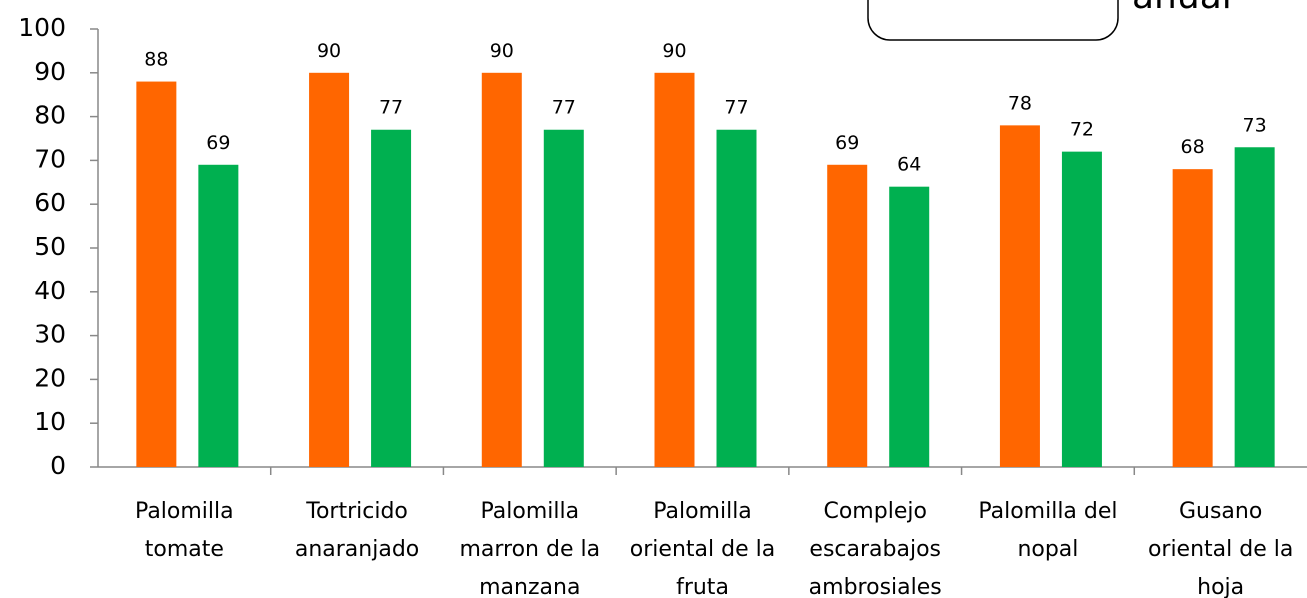  Describe the element at coordinates (993, 20) in the screenshot. I see `callout-box` at that location.